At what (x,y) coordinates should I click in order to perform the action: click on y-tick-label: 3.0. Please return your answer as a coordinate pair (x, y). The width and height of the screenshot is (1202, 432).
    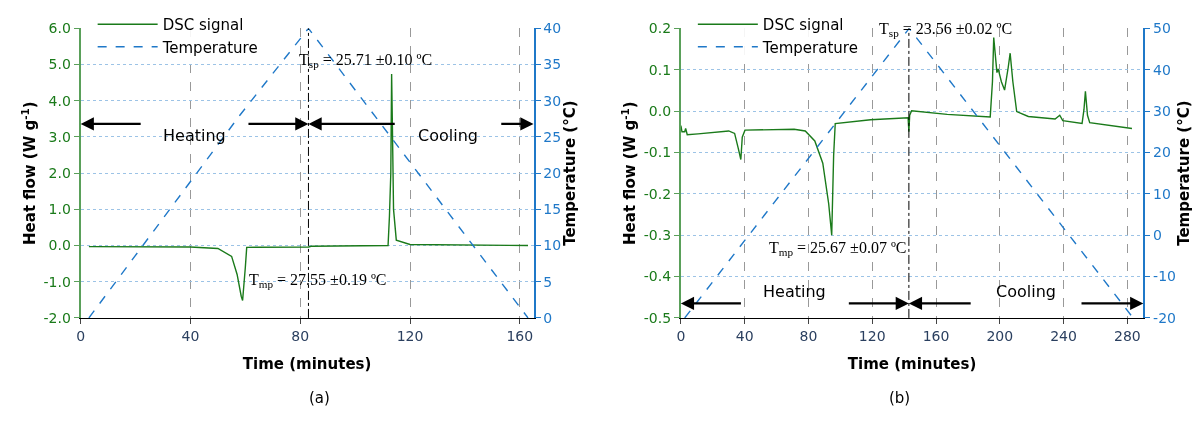
    Looking at the image, I should click on (59, 136).